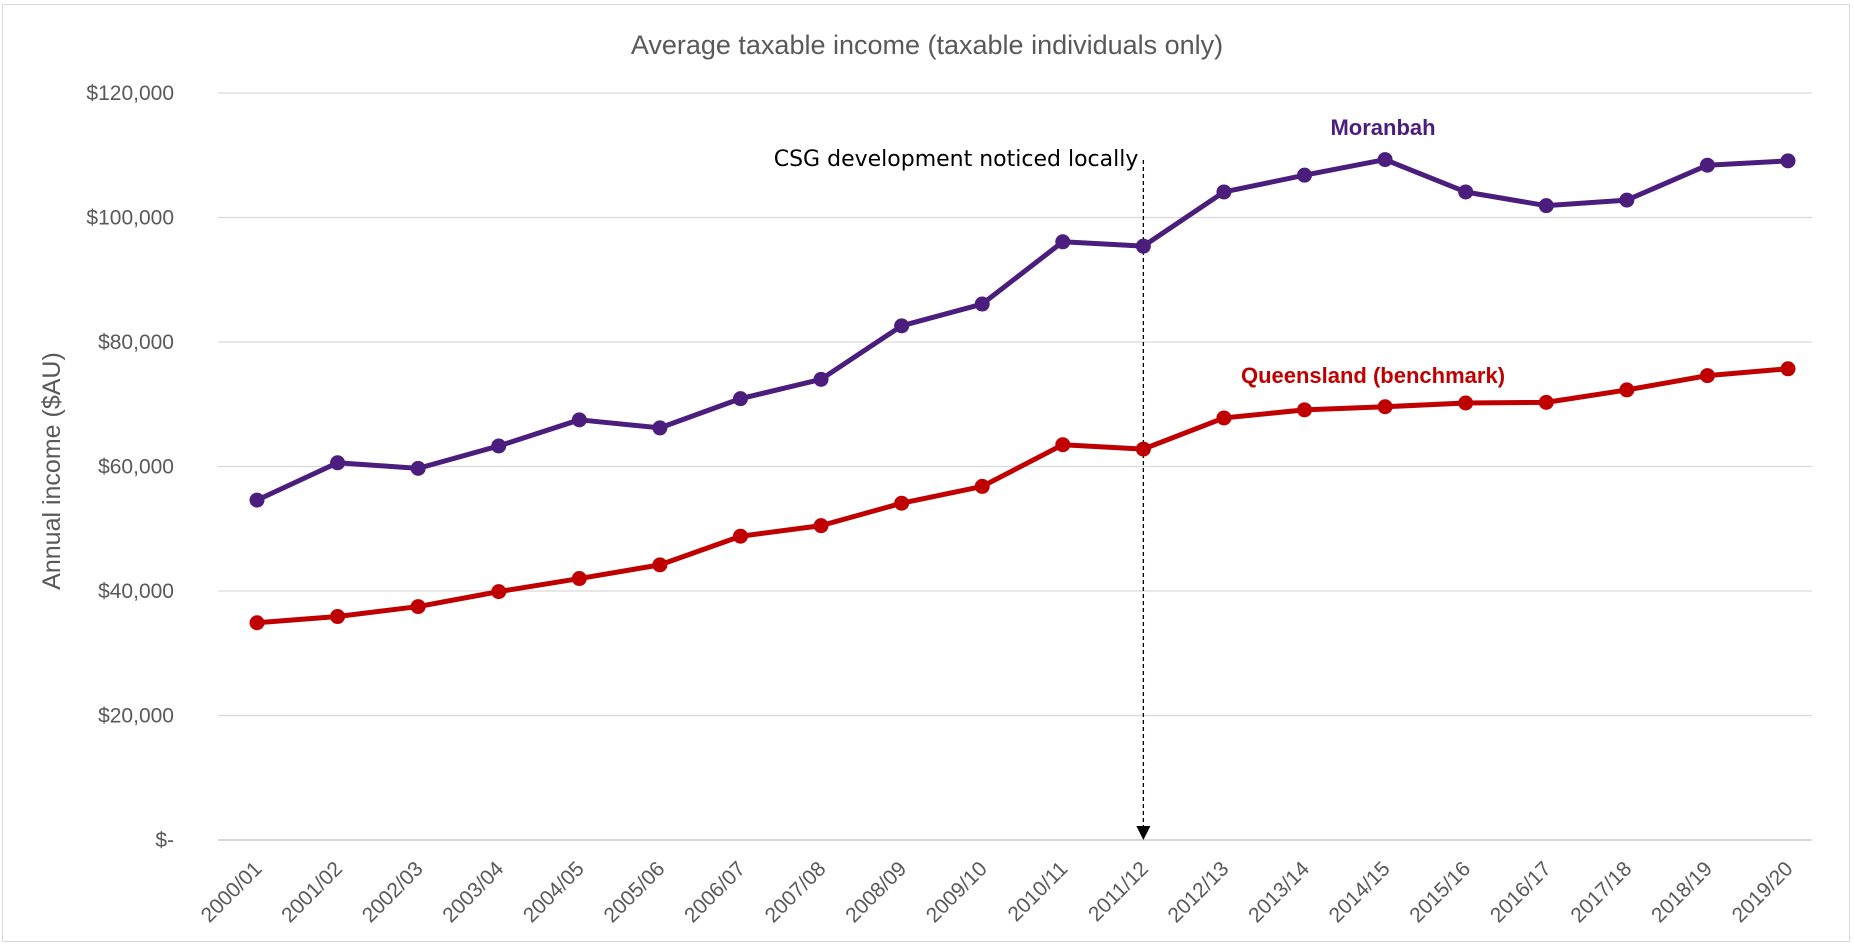 Image resolution: width=1854 pixels, height=947 pixels. Describe the element at coordinates (1199, 892) in the screenshot. I see `x-tick-label: 2012/13` at that location.